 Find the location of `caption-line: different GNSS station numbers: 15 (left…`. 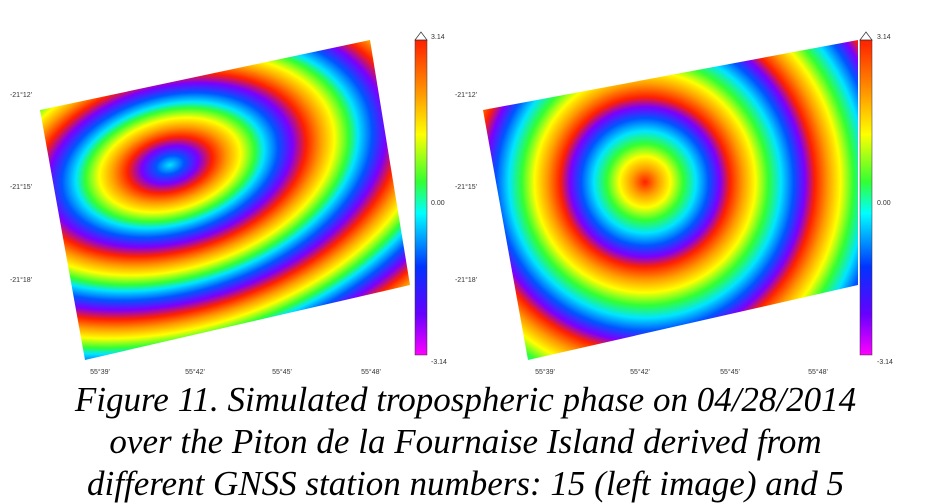

caption-line: different GNSS station numbers: 15 (left… is located at coordinates (465, 483).